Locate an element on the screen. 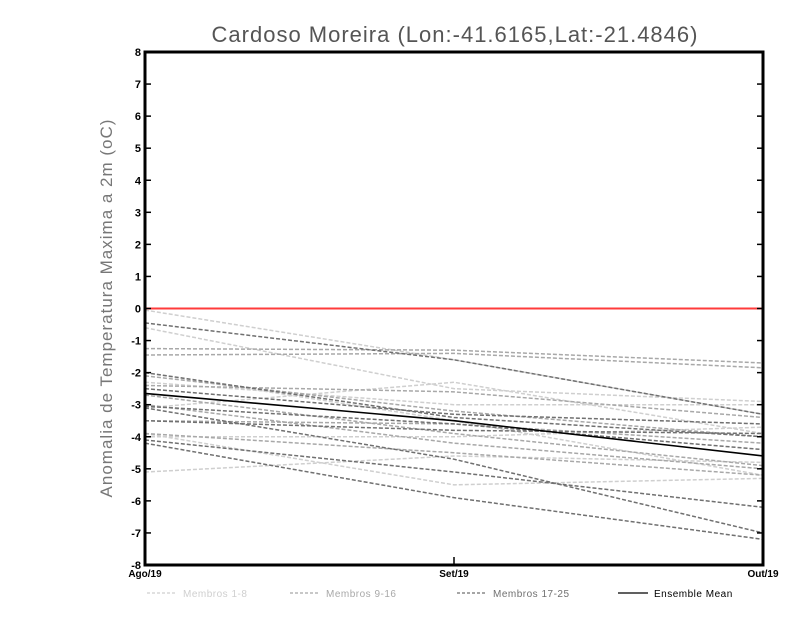 The width and height of the screenshot is (800, 618). y-tick-label: -1 is located at coordinates (136, 342).